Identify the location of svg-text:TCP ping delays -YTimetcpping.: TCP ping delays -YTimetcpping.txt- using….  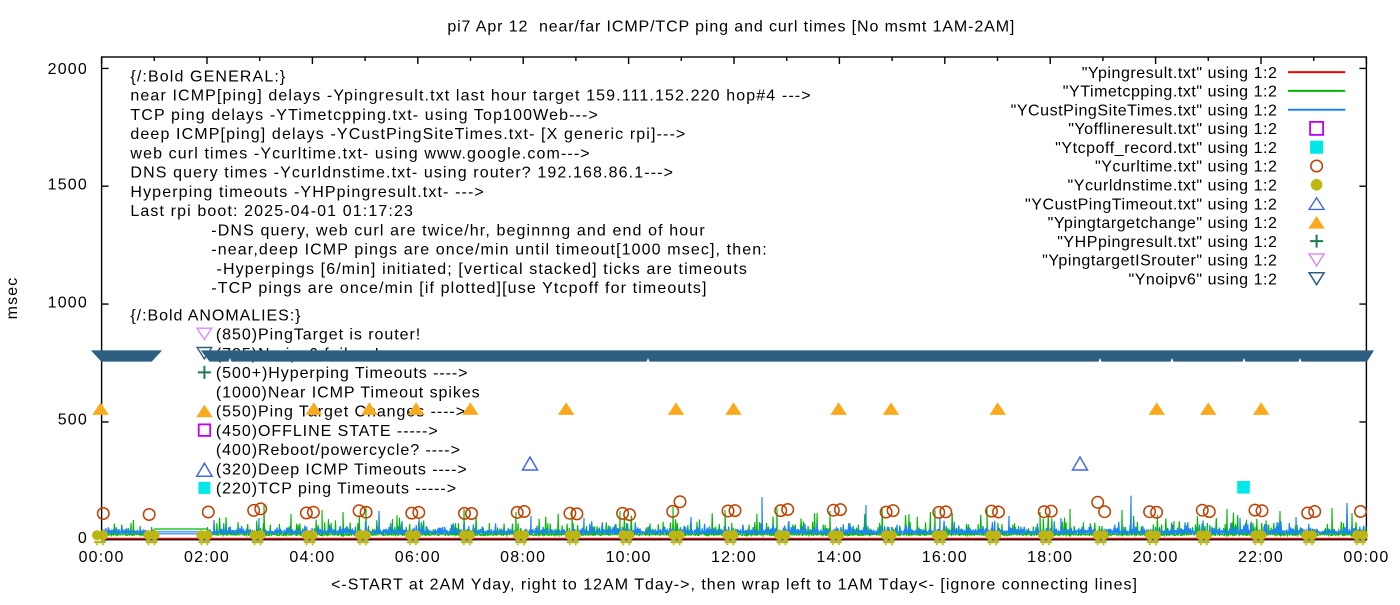
(364, 115).